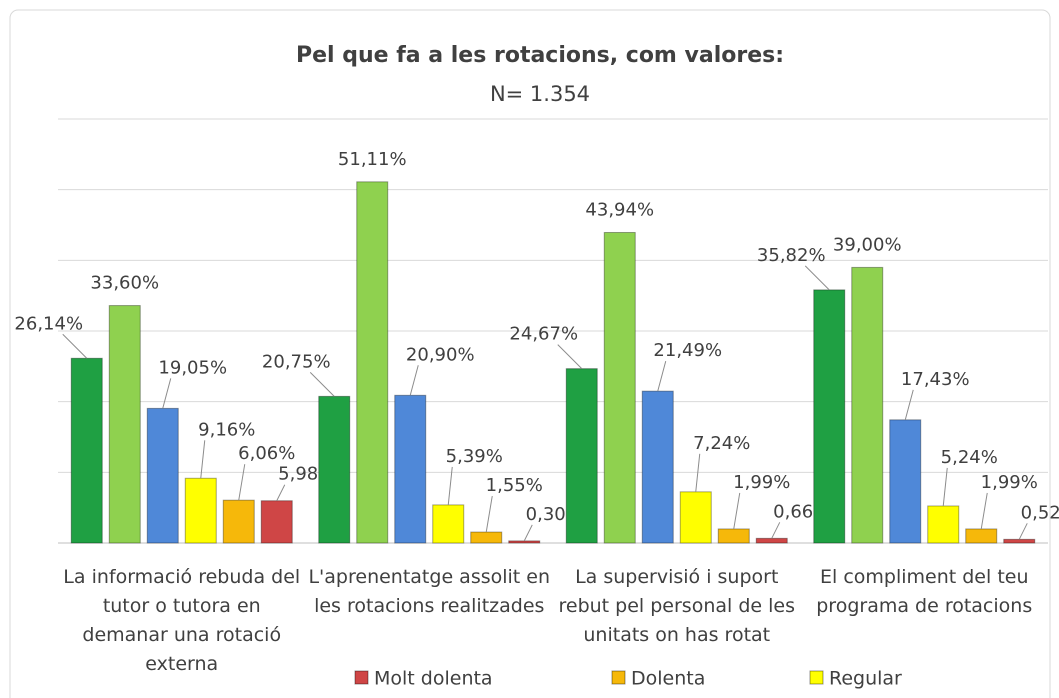 This screenshot has width=1059, height=698. I want to click on data-label: 6,06%, so click(266, 453).